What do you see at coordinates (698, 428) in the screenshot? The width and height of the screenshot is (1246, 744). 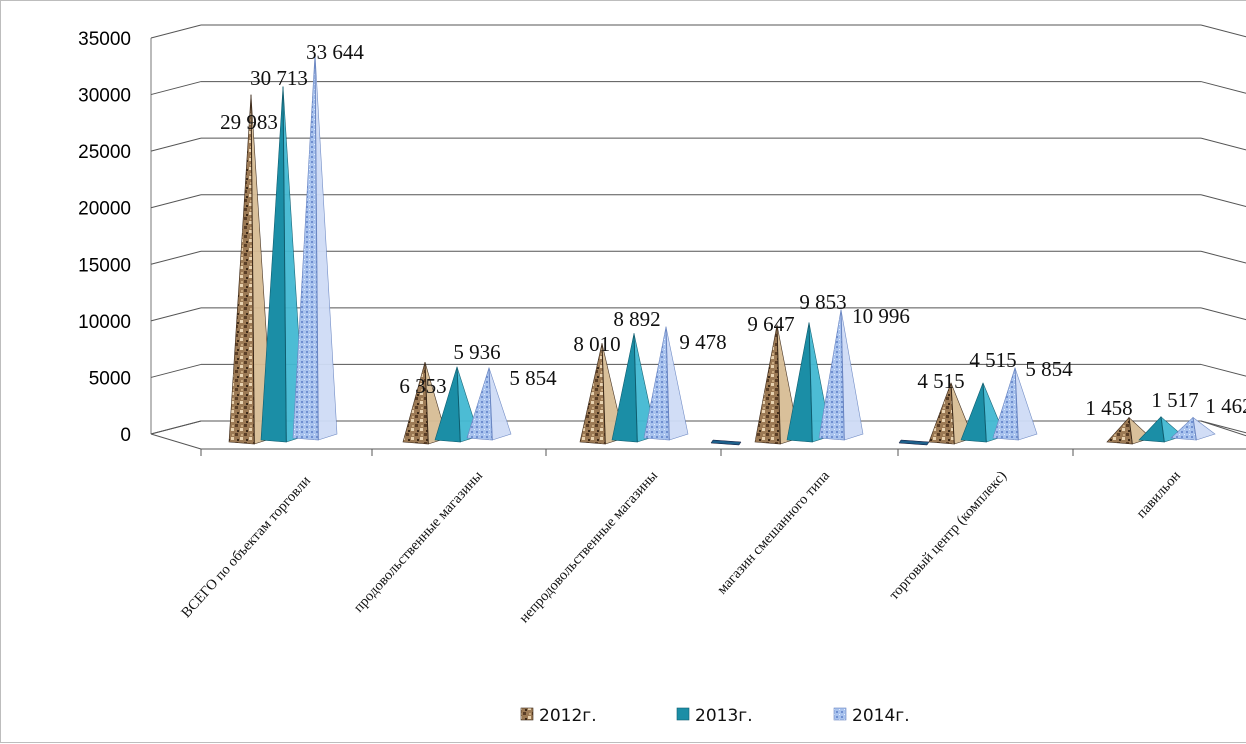 I see `floor-back` at bounding box center [698, 428].